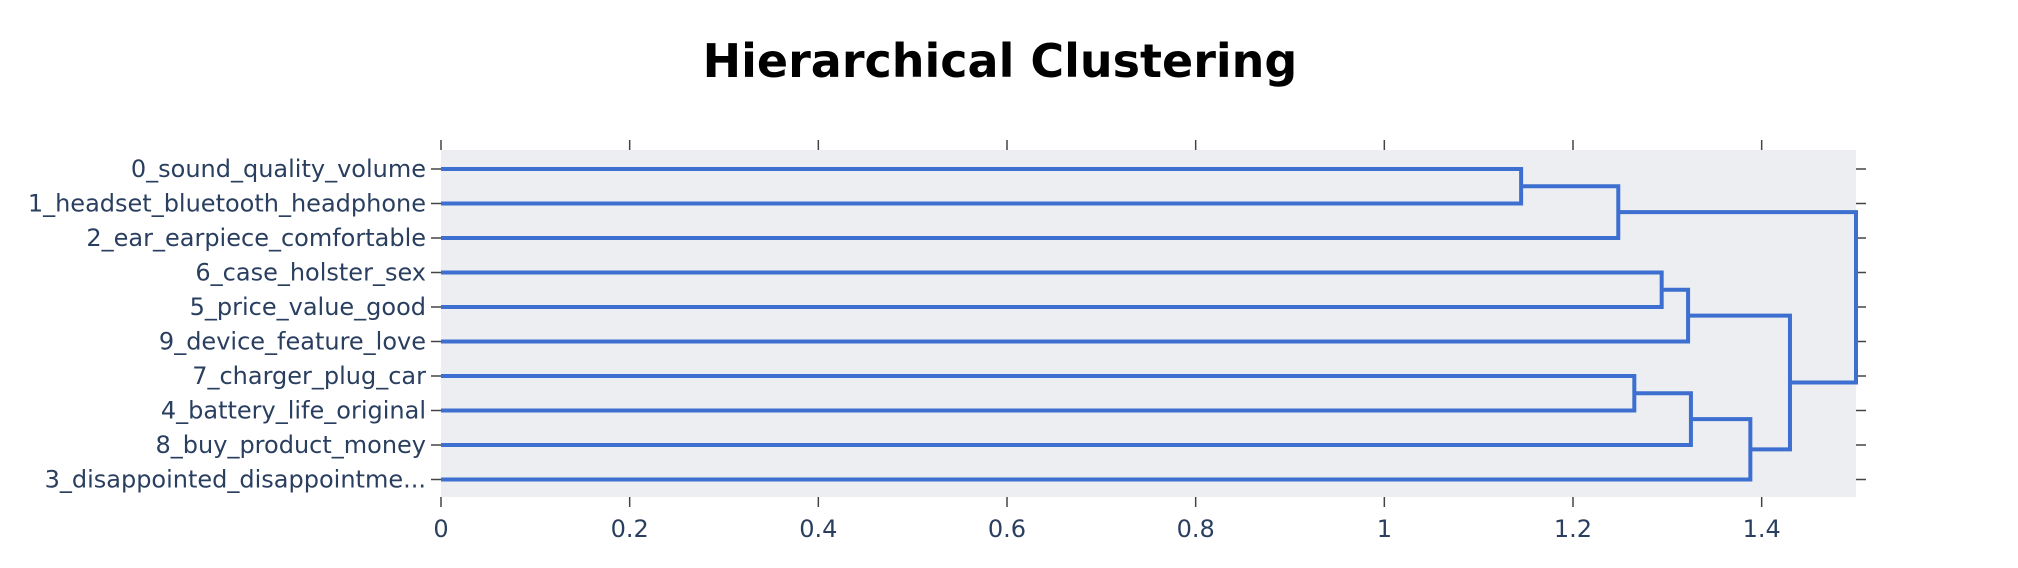 The image size is (2018, 568). Describe the element at coordinates (1196, 529) in the screenshot. I see `x-tick-label: 0.8` at that location.